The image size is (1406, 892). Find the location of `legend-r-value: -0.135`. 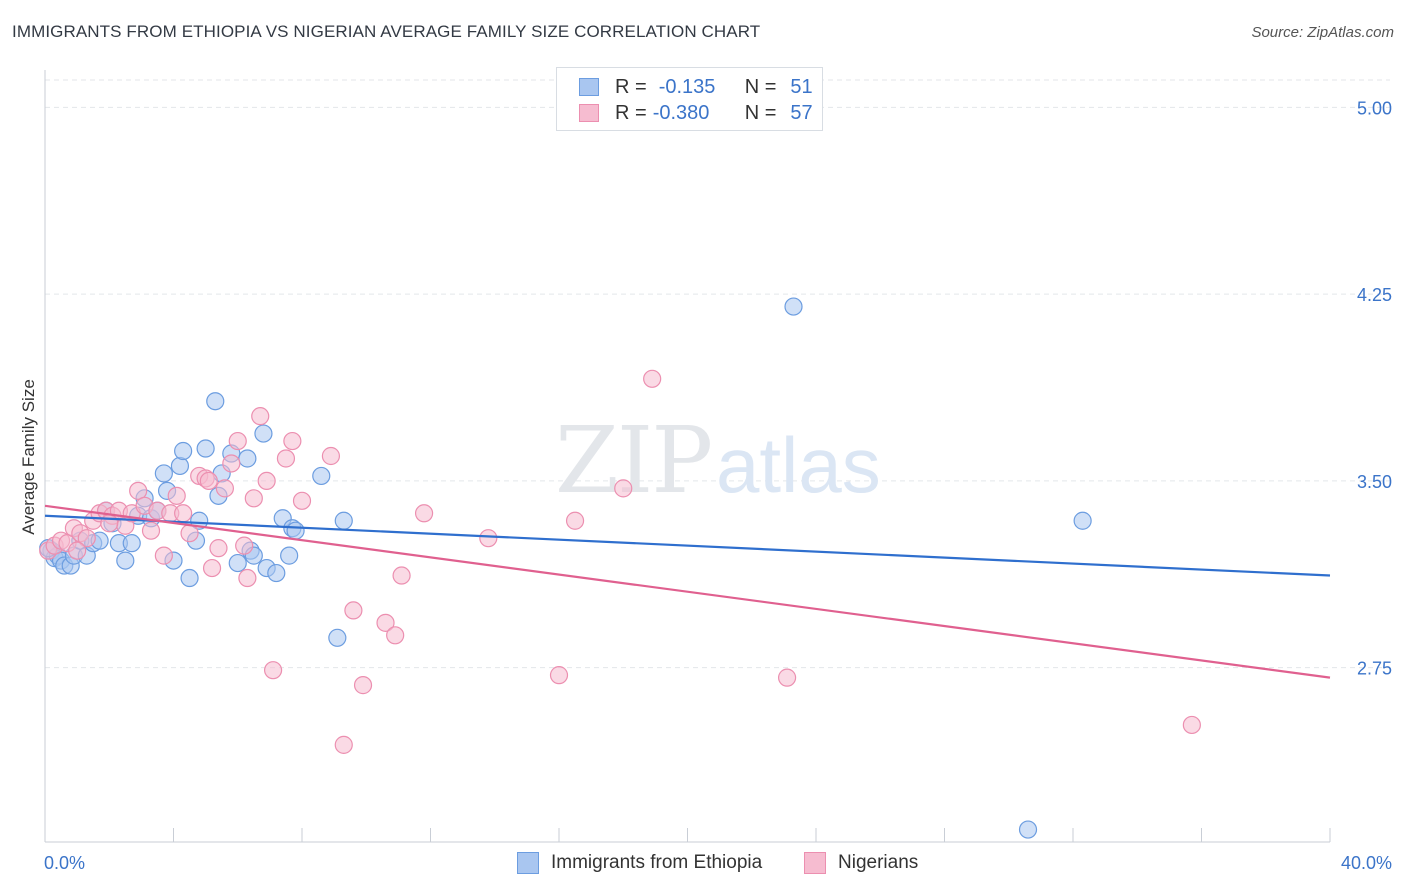

legend-r-value: -0.135 is located at coordinates (687, 86).